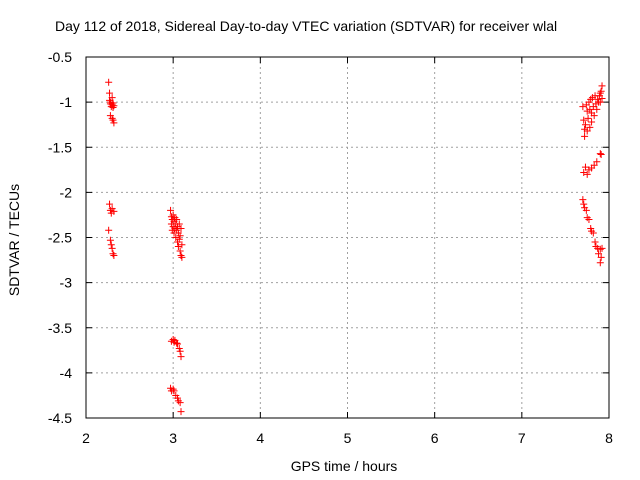 This screenshot has height=480, width=640. What do you see at coordinates (66, 102) in the screenshot?
I see `y-tick-label: -1` at bounding box center [66, 102].